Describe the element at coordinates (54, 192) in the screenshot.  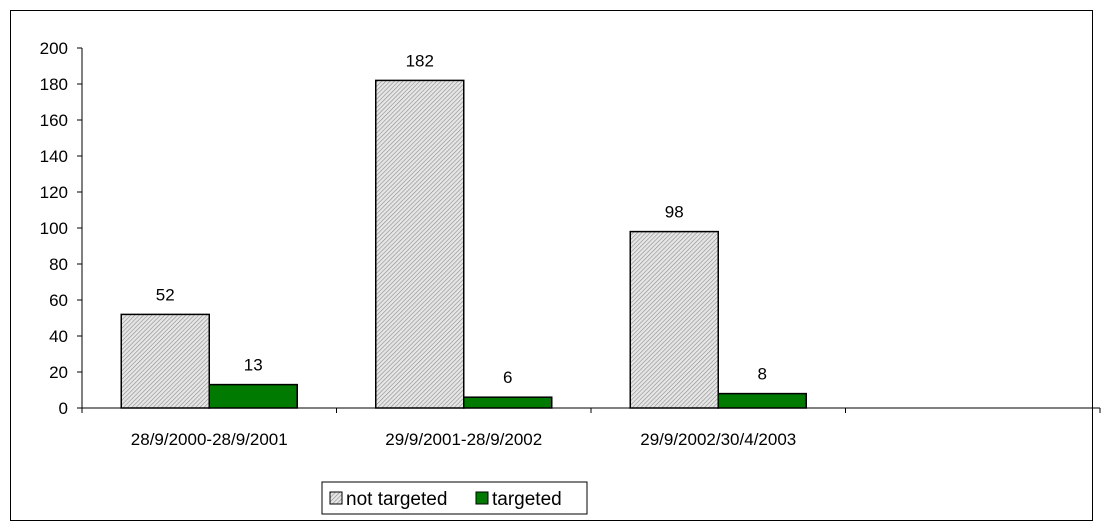
I see `y-tick-label: 120` at that location.